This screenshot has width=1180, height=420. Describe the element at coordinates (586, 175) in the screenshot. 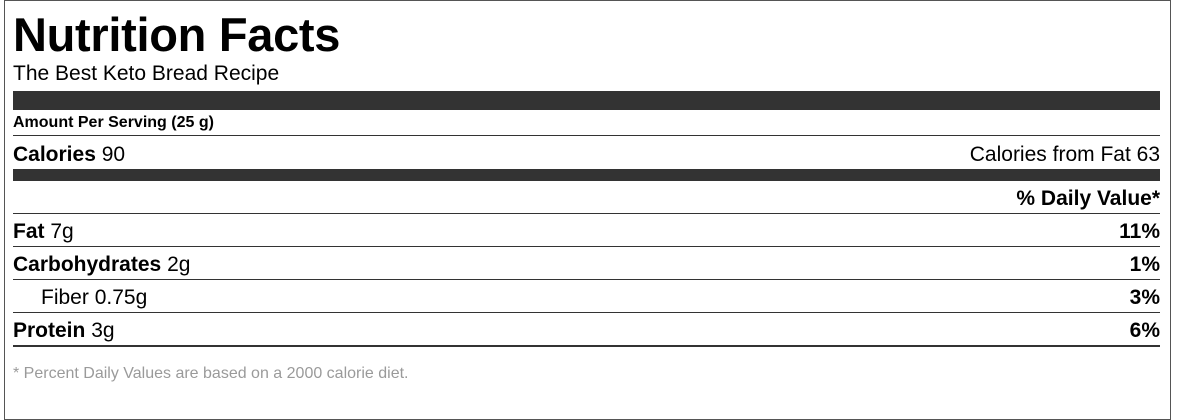

I see `medium-divider` at that location.